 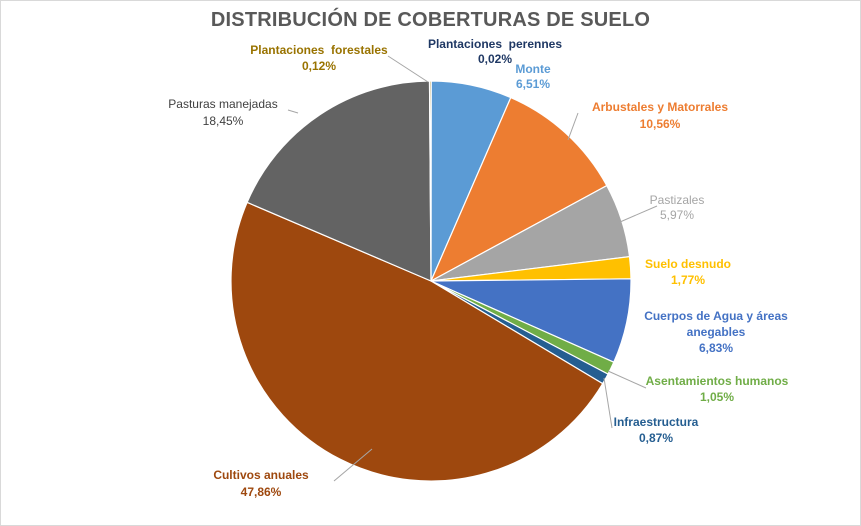 I want to click on slice-label-name: Plantaciones perennes, so click(x=495, y=44).